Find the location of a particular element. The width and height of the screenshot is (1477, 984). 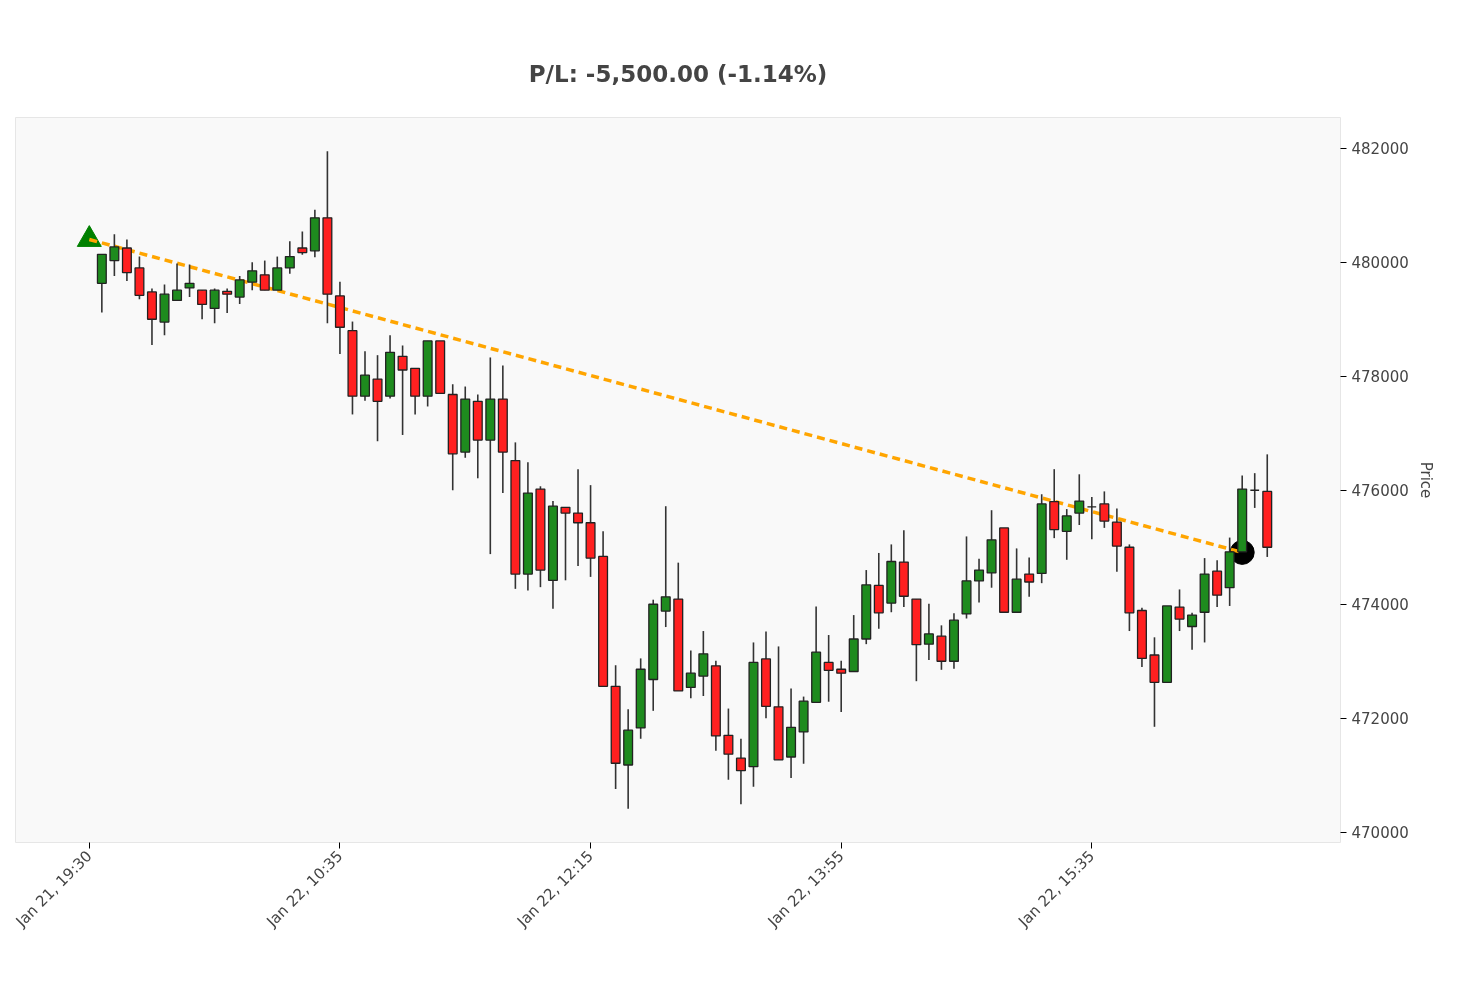

y-tick-label: 476000 is located at coordinates (1380, 491).